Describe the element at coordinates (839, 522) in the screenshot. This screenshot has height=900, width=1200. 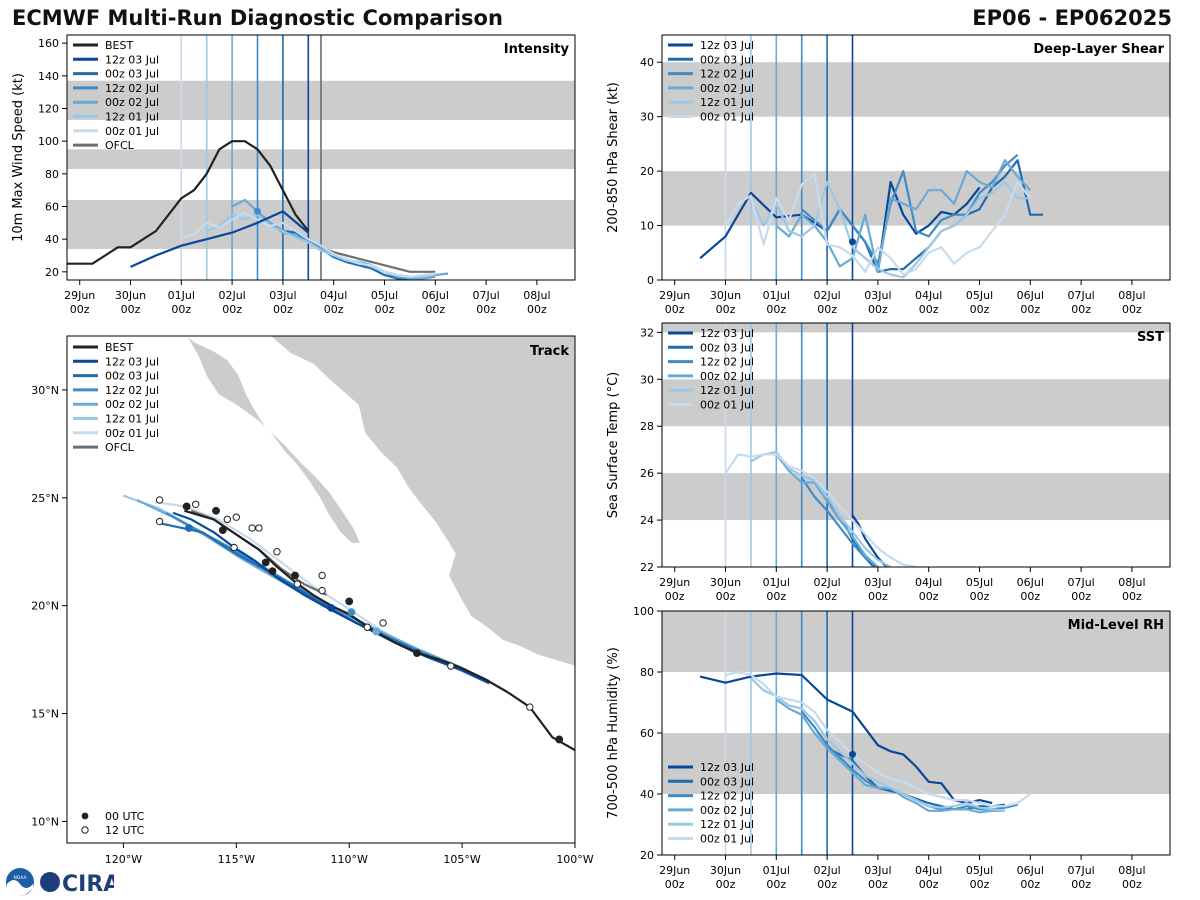
I see `series-12z-02-jul` at that location.